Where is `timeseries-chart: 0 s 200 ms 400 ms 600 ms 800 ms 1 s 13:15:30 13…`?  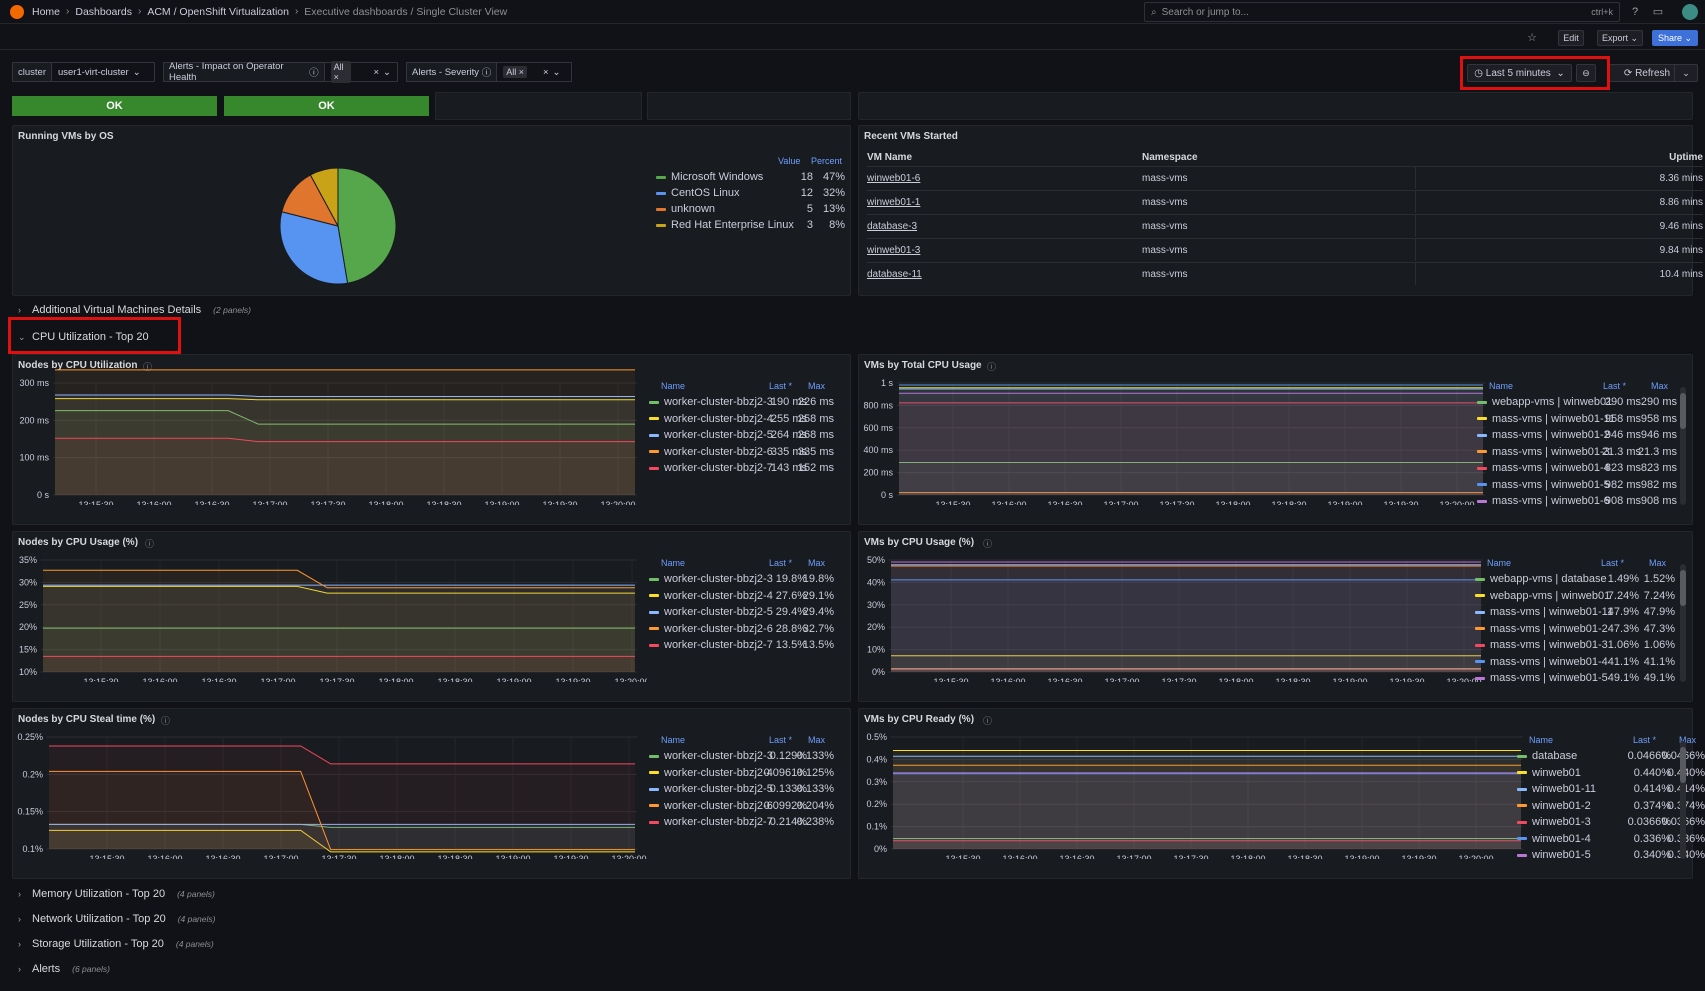
timeseries-chart: 0 s 200 ms 400 ms 600 ms 800 ms 1 s 13:15:30 13… is located at coordinates (1177, 430).